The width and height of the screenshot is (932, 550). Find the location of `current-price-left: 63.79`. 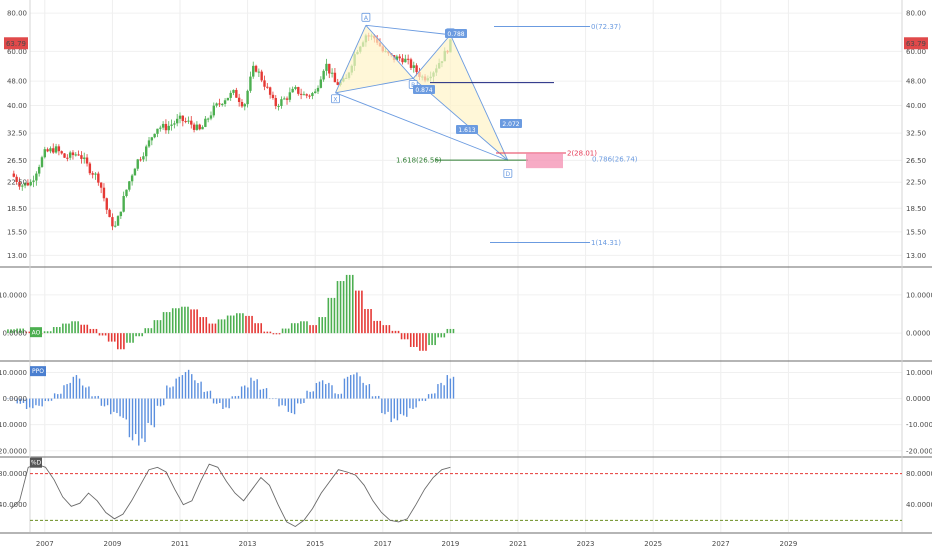

current-price-left: 63.79 is located at coordinates (16, 44).